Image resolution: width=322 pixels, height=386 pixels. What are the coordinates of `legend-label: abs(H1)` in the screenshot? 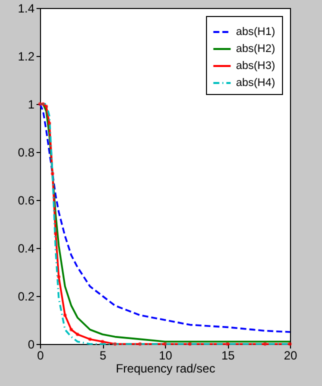 It's located at (256, 32).